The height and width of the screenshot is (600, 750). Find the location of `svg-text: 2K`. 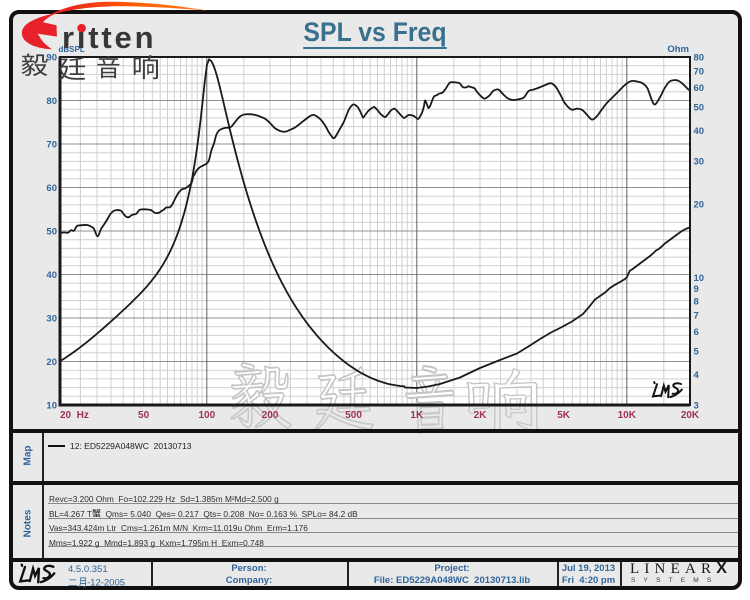

svg-text: 2K is located at coordinates (481, 415).